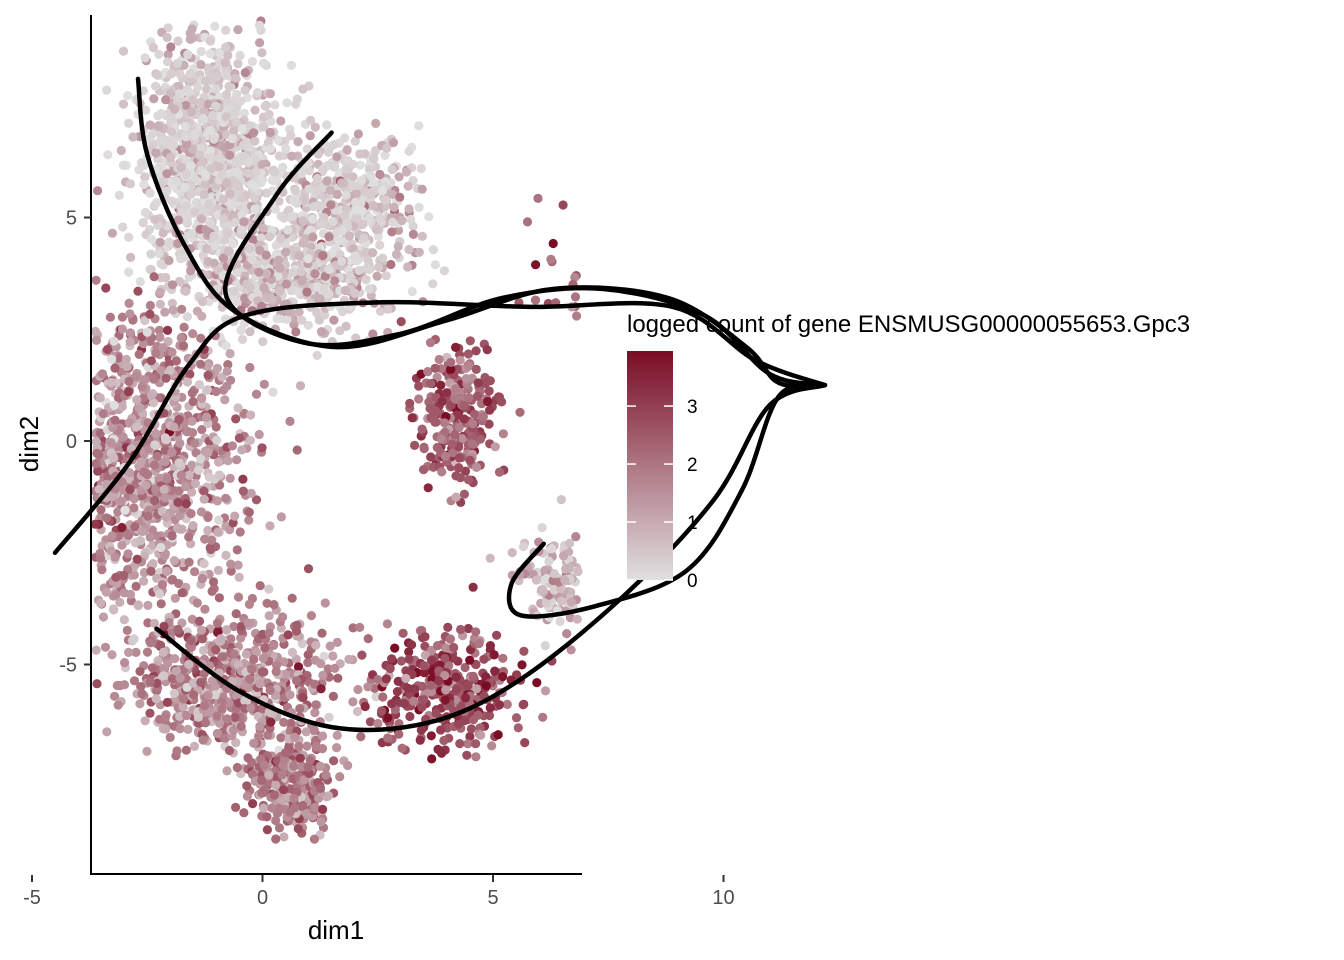  What do you see at coordinates (71, 219) in the screenshot?
I see `y-tick-label: 5` at bounding box center [71, 219].